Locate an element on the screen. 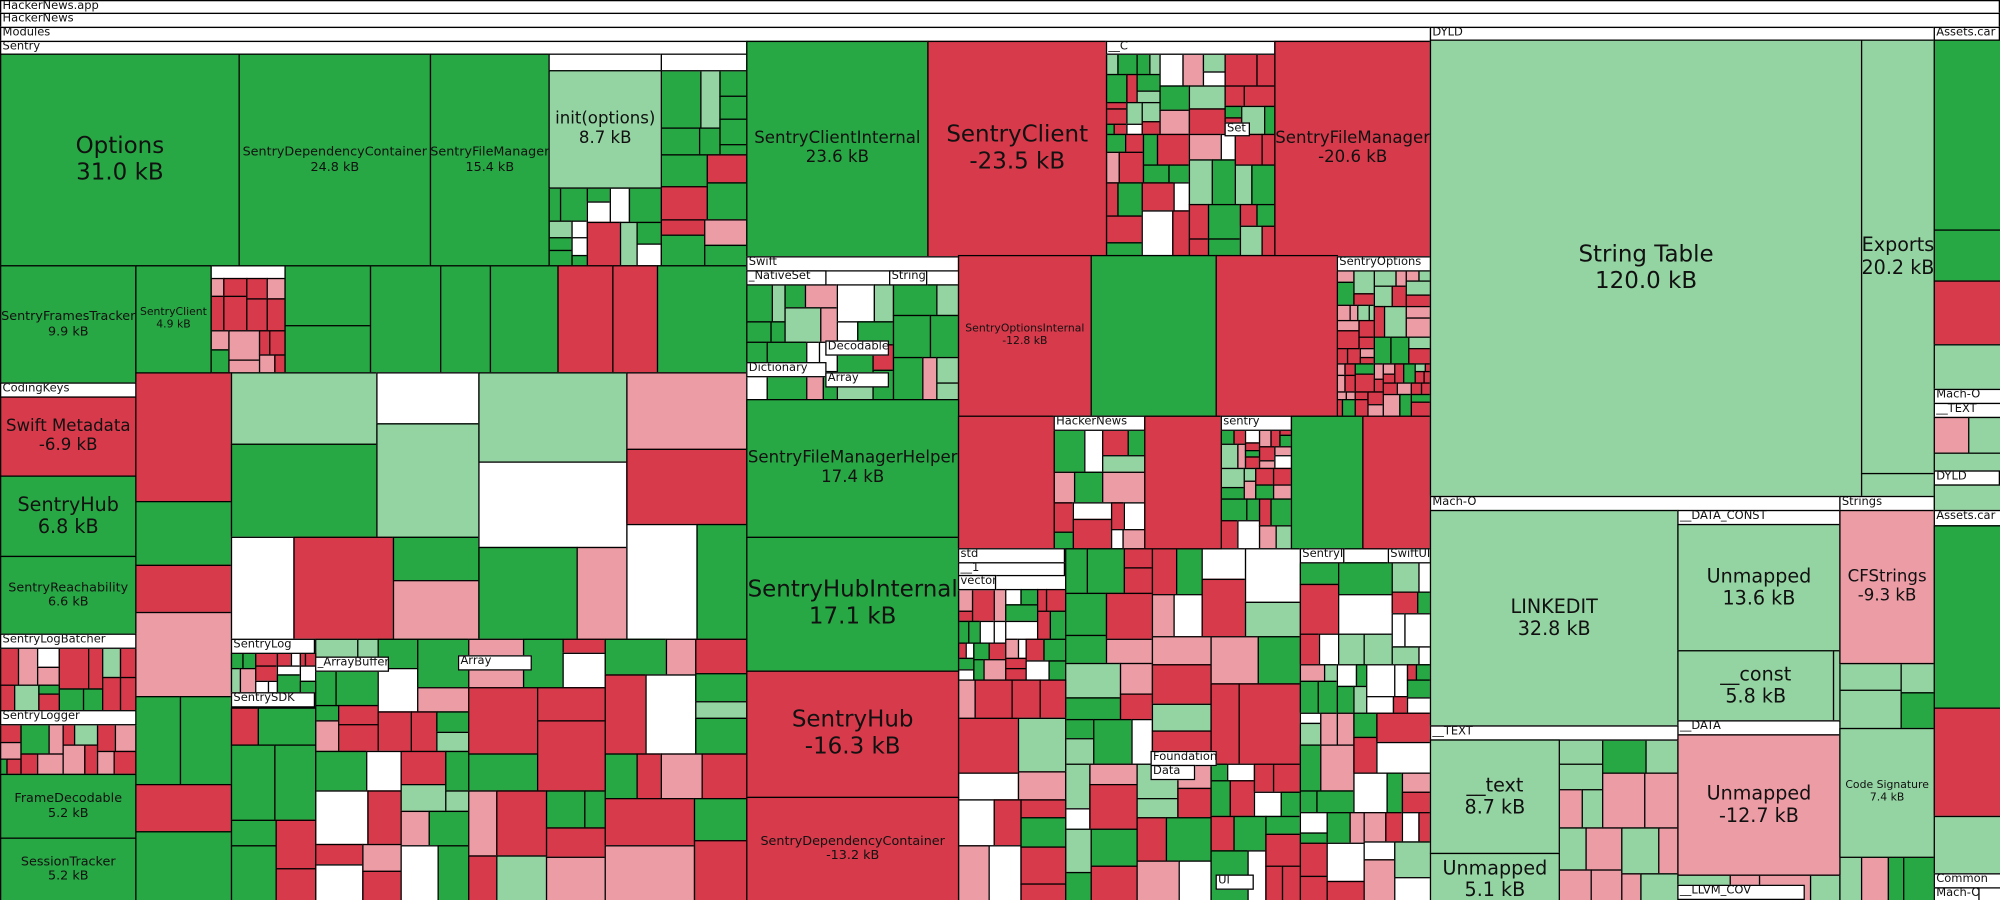 The width and height of the screenshot is (2000, 900). tile-string-table: String Table 120.0 kB is located at coordinates (1646, 268).